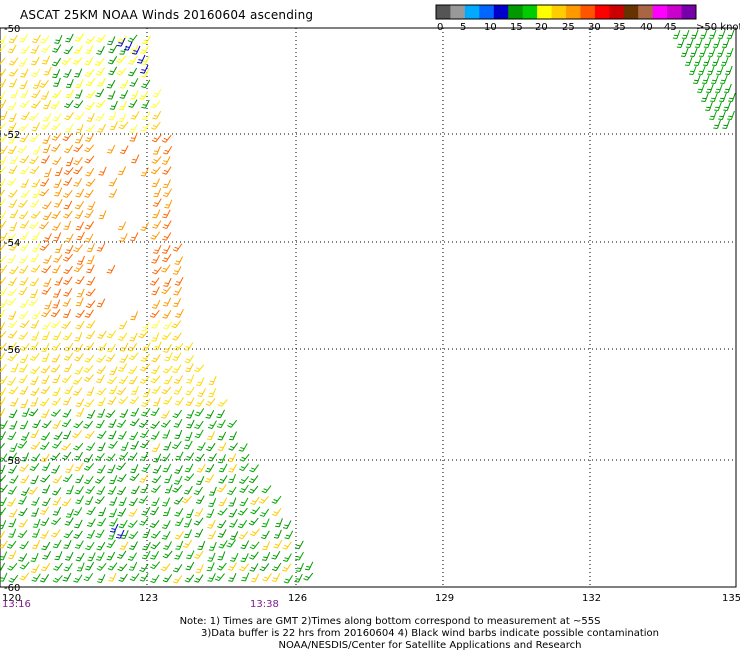  What do you see at coordinates (566, 12) in the screenshot?
I see `legend-border` at bounding box center [566, 12].